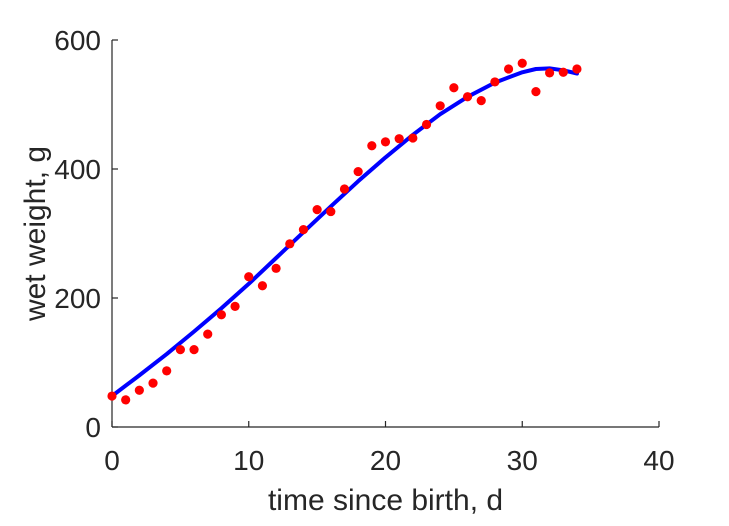  I want to click on y-tick-label: 0, so click(93, 427).